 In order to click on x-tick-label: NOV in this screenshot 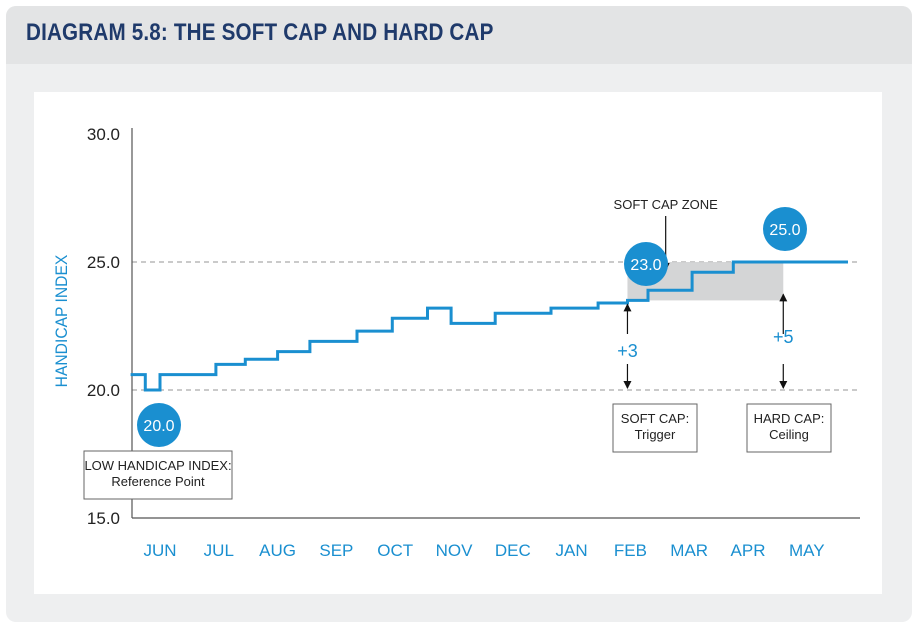, I will do `click(455, 550)`.